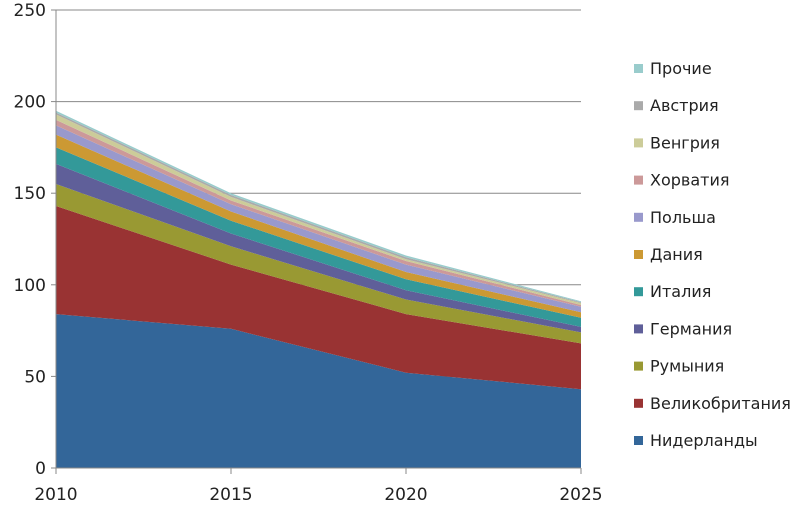 Image resolution: width=800 pixels, height=507 pixels. Describe the element at coordinates (685, 142) in the screenshot. I see `legend-label: Венгрия` at that location.